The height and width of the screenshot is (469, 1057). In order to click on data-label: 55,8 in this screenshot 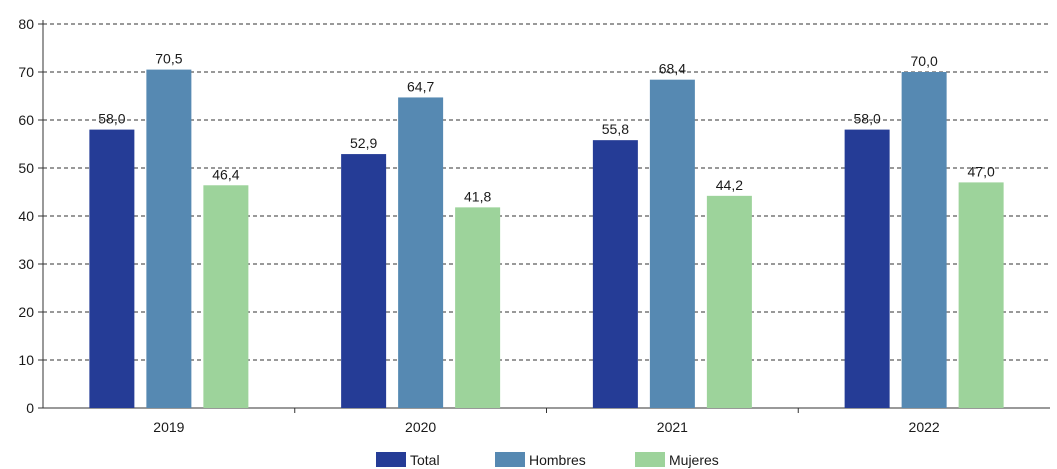, I will do `click(615, 129)`.